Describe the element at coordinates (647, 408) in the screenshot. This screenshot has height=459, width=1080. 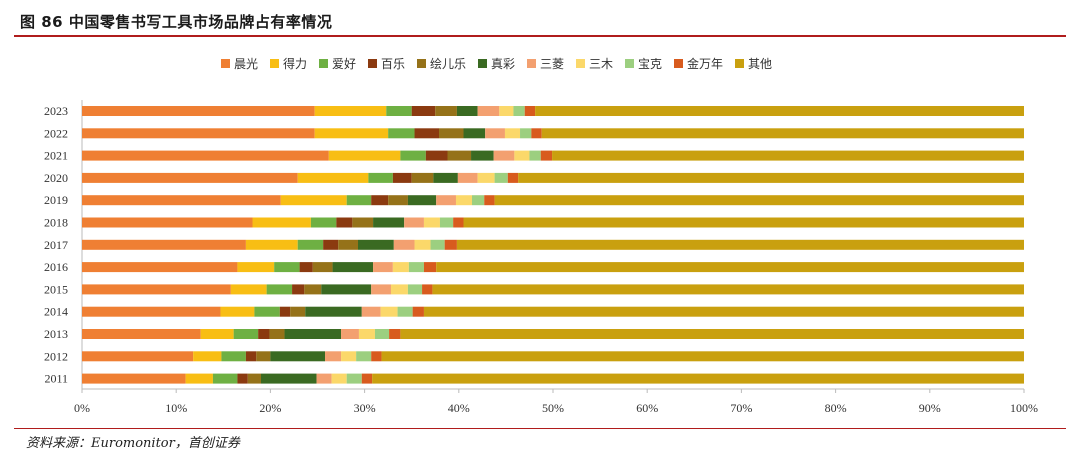
I see `x-tick-label: 60%` at that location.